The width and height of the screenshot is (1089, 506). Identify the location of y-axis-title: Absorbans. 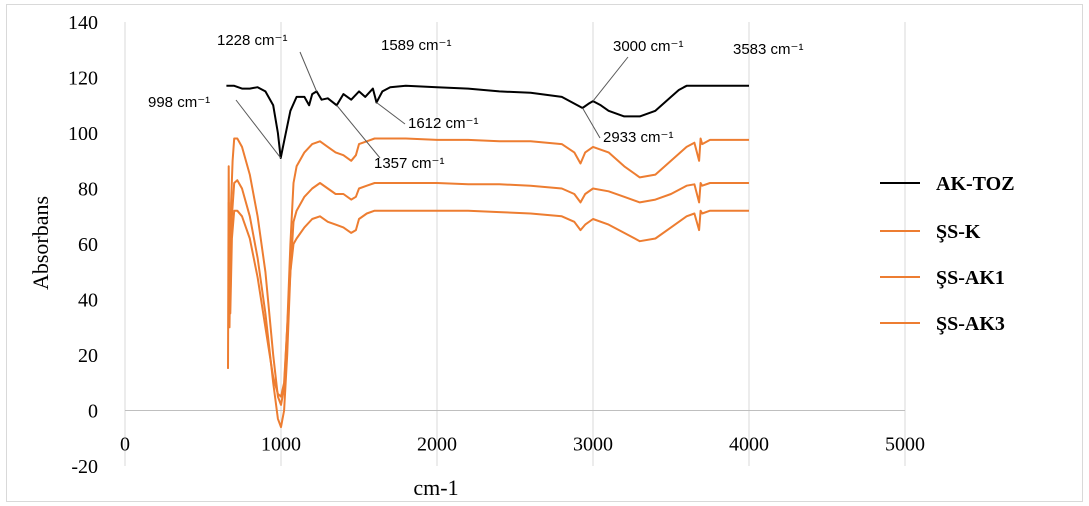
(40, 243).